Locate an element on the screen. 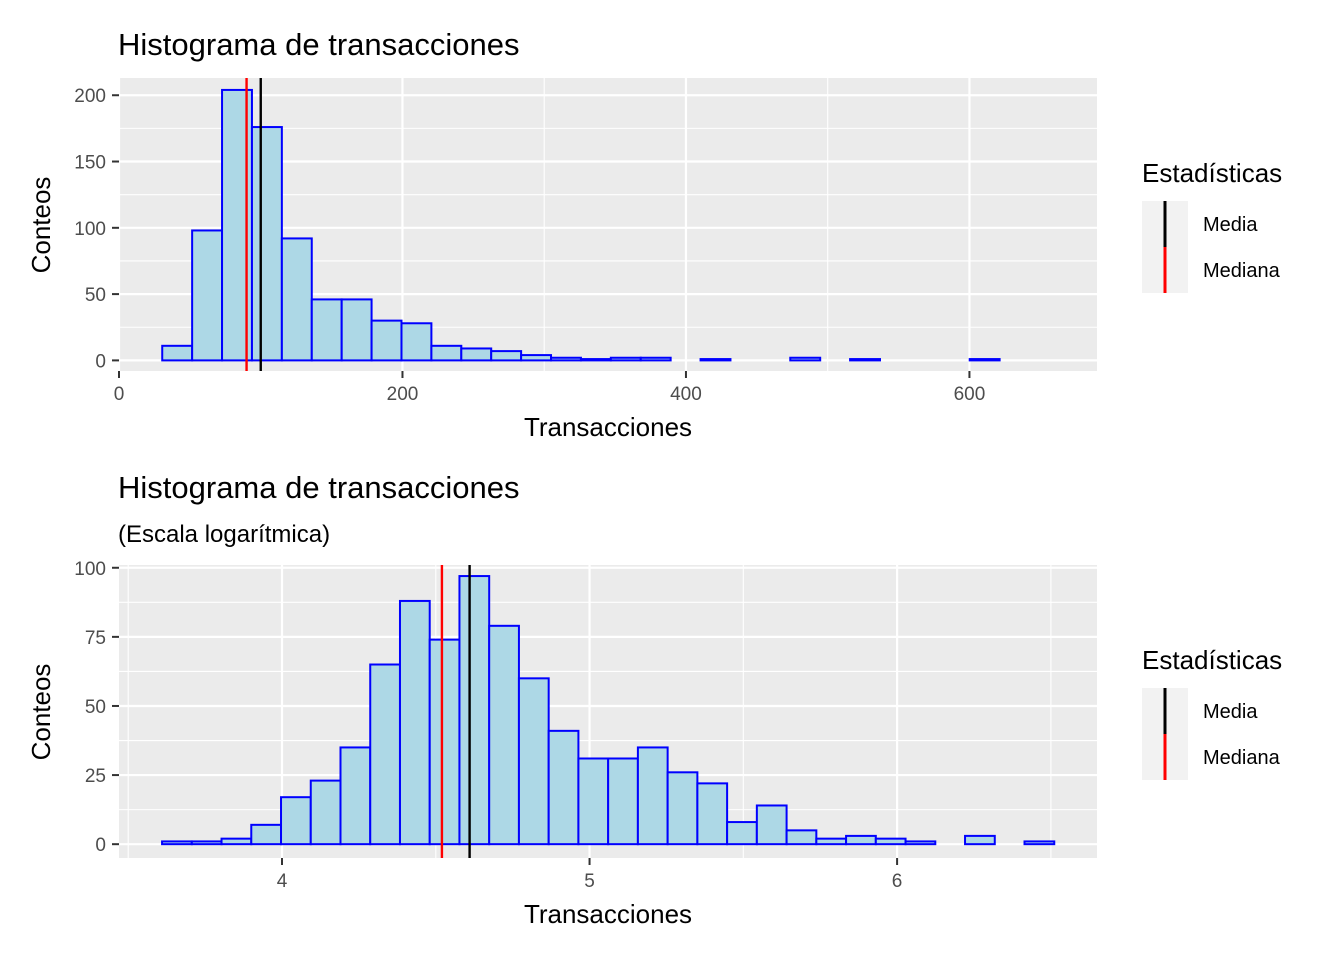 Image resolution: width=1344 pixels, height=965 pixels. x-axis-ticks: 0 200 400 600 is located at coordinates (550, 388).